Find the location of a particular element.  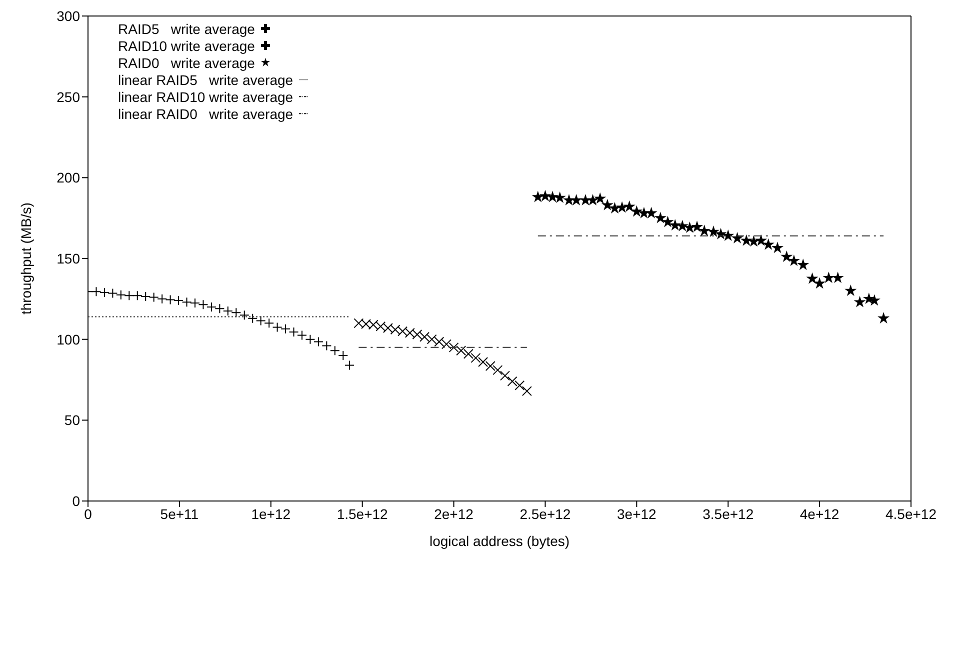

y-tick-label: 150 is located at coordinates (68, 258).